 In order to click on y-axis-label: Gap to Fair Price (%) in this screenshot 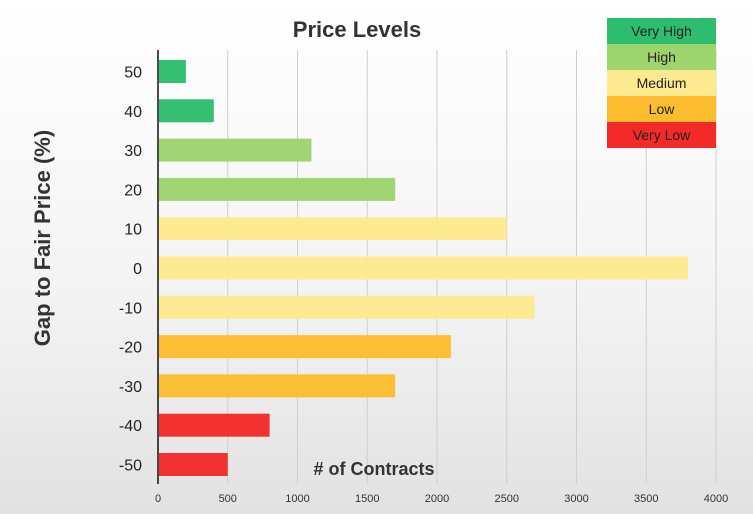, I will do `click(42, 238)`.